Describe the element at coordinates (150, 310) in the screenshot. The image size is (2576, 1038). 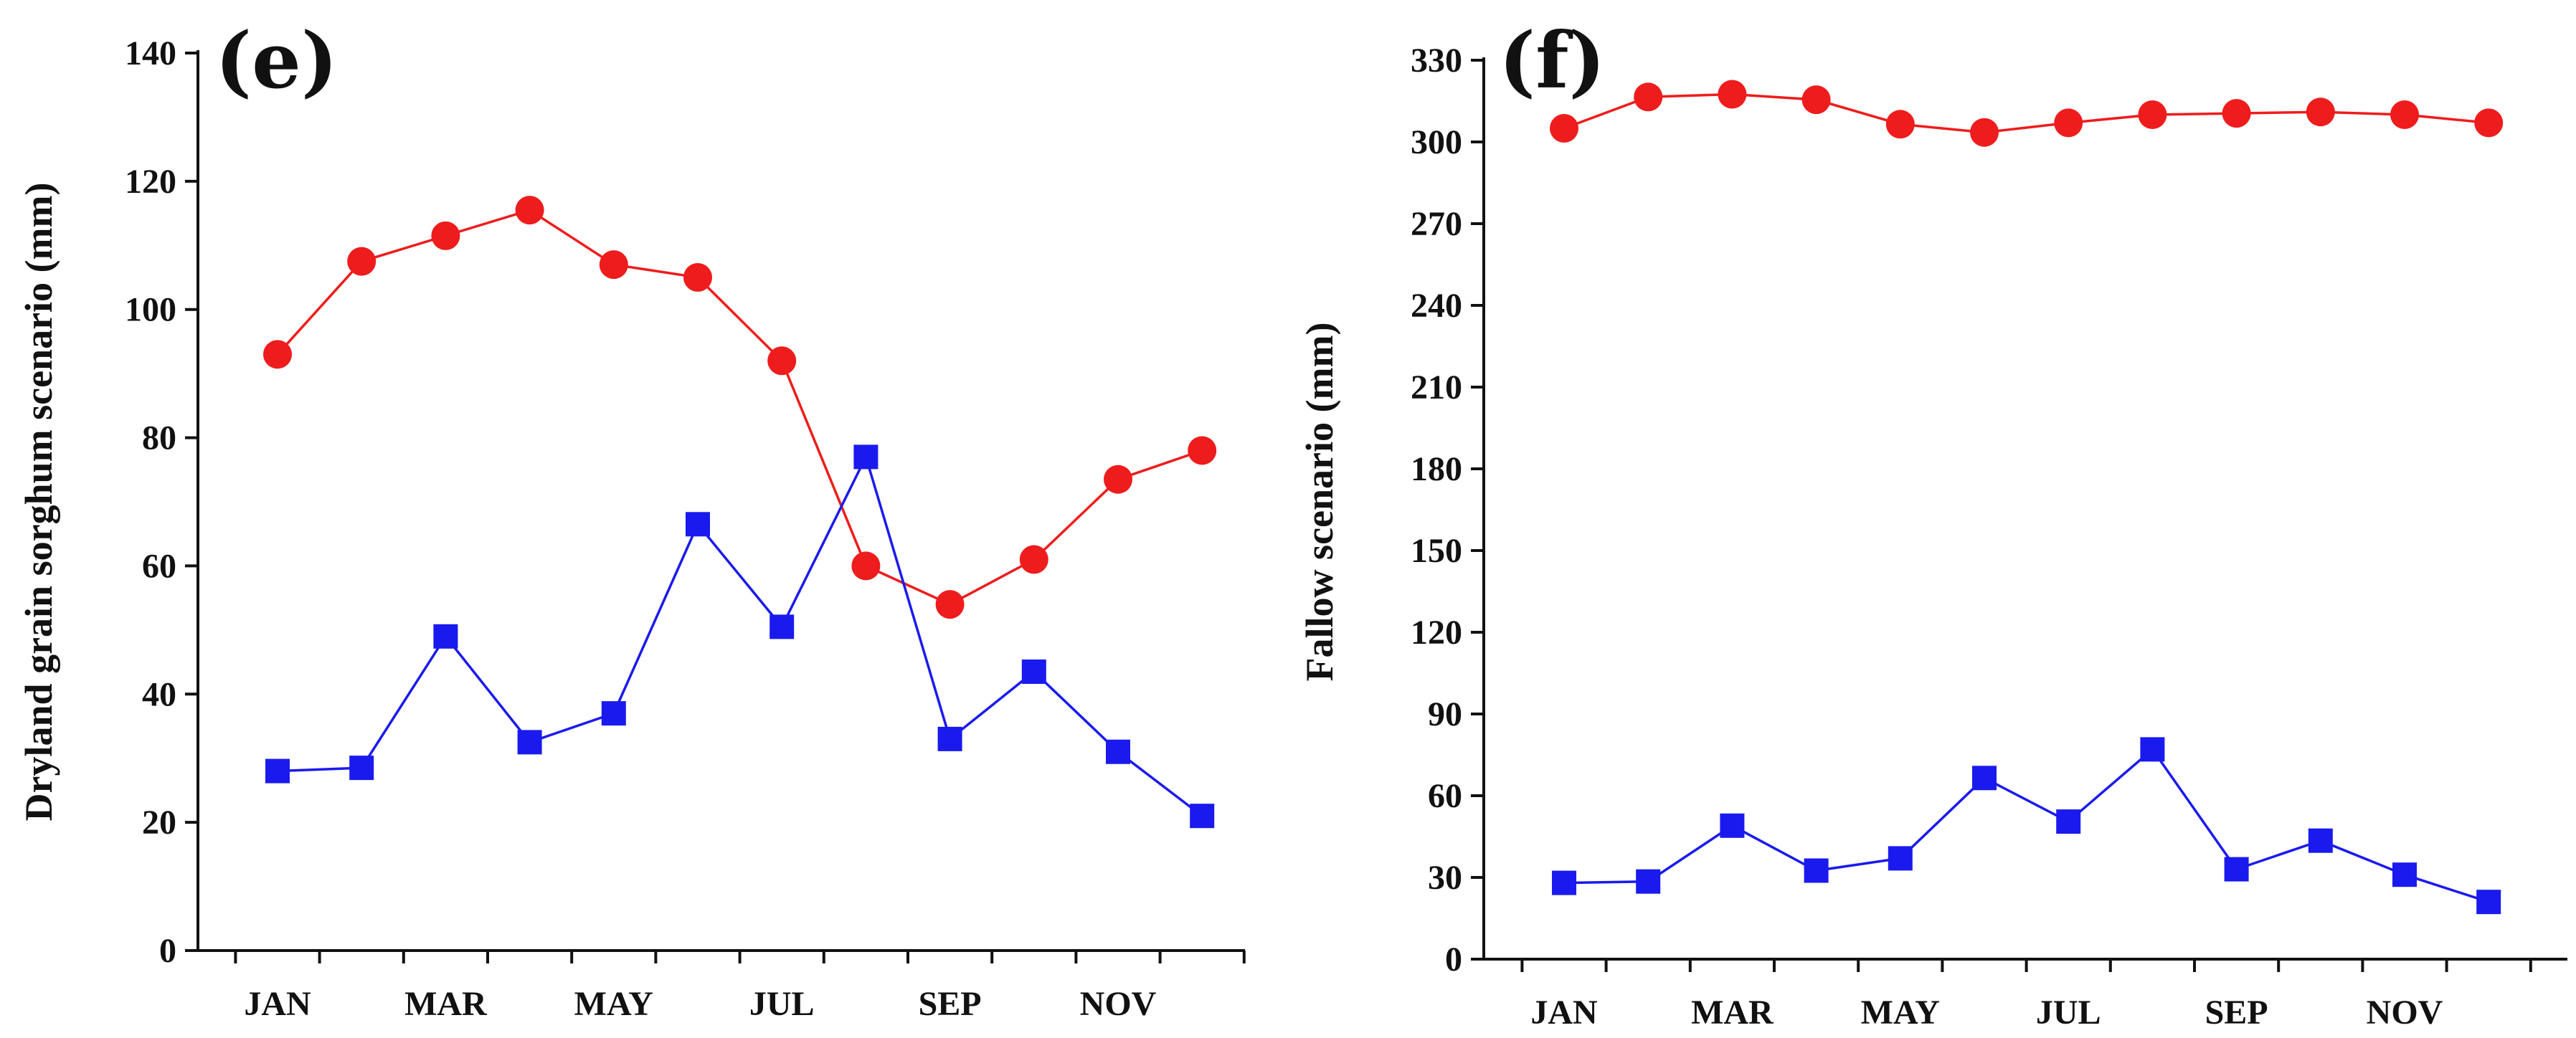
I see `y-tick-label: 100` at that location.